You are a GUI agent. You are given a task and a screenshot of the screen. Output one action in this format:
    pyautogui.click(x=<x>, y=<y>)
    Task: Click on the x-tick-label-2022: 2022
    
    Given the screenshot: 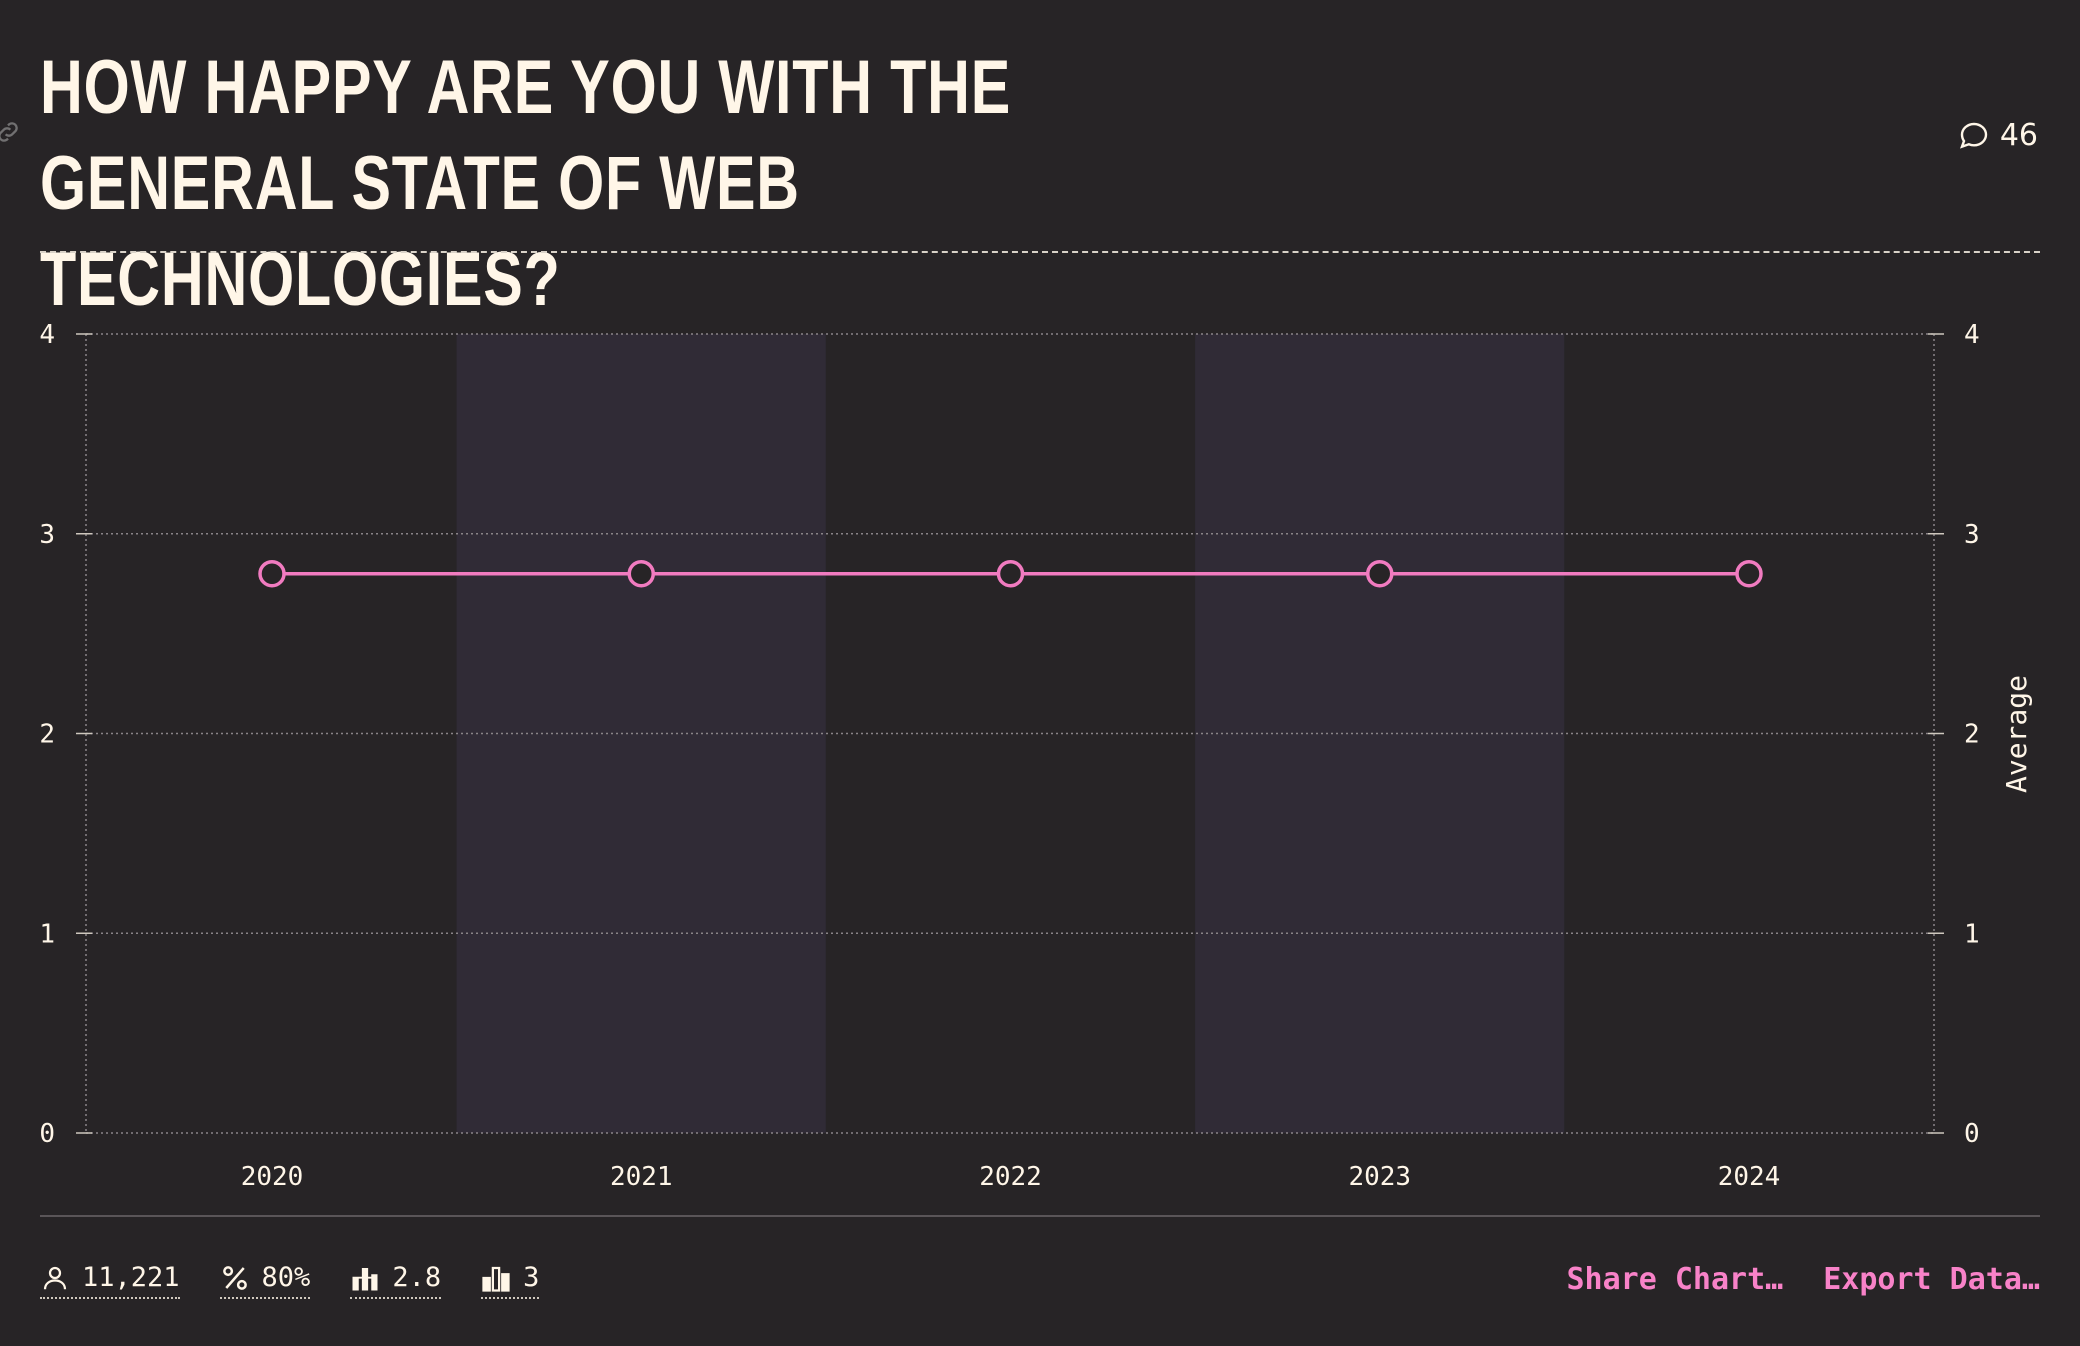 What is the action you would take?
    pyautogui.click(x=1010, y=1177)
    